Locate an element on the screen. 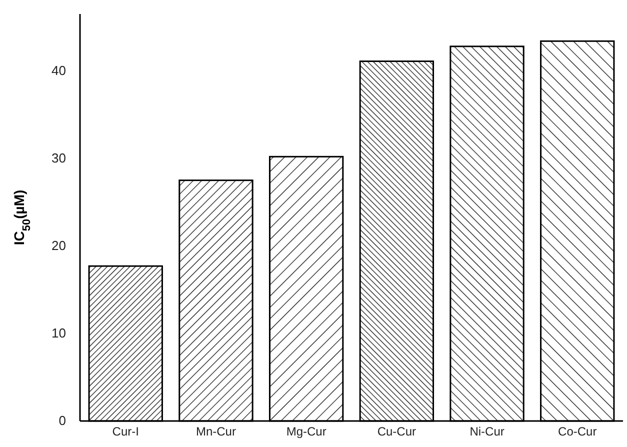  y-tick-label: 30 is located at coordinates (59, 158).